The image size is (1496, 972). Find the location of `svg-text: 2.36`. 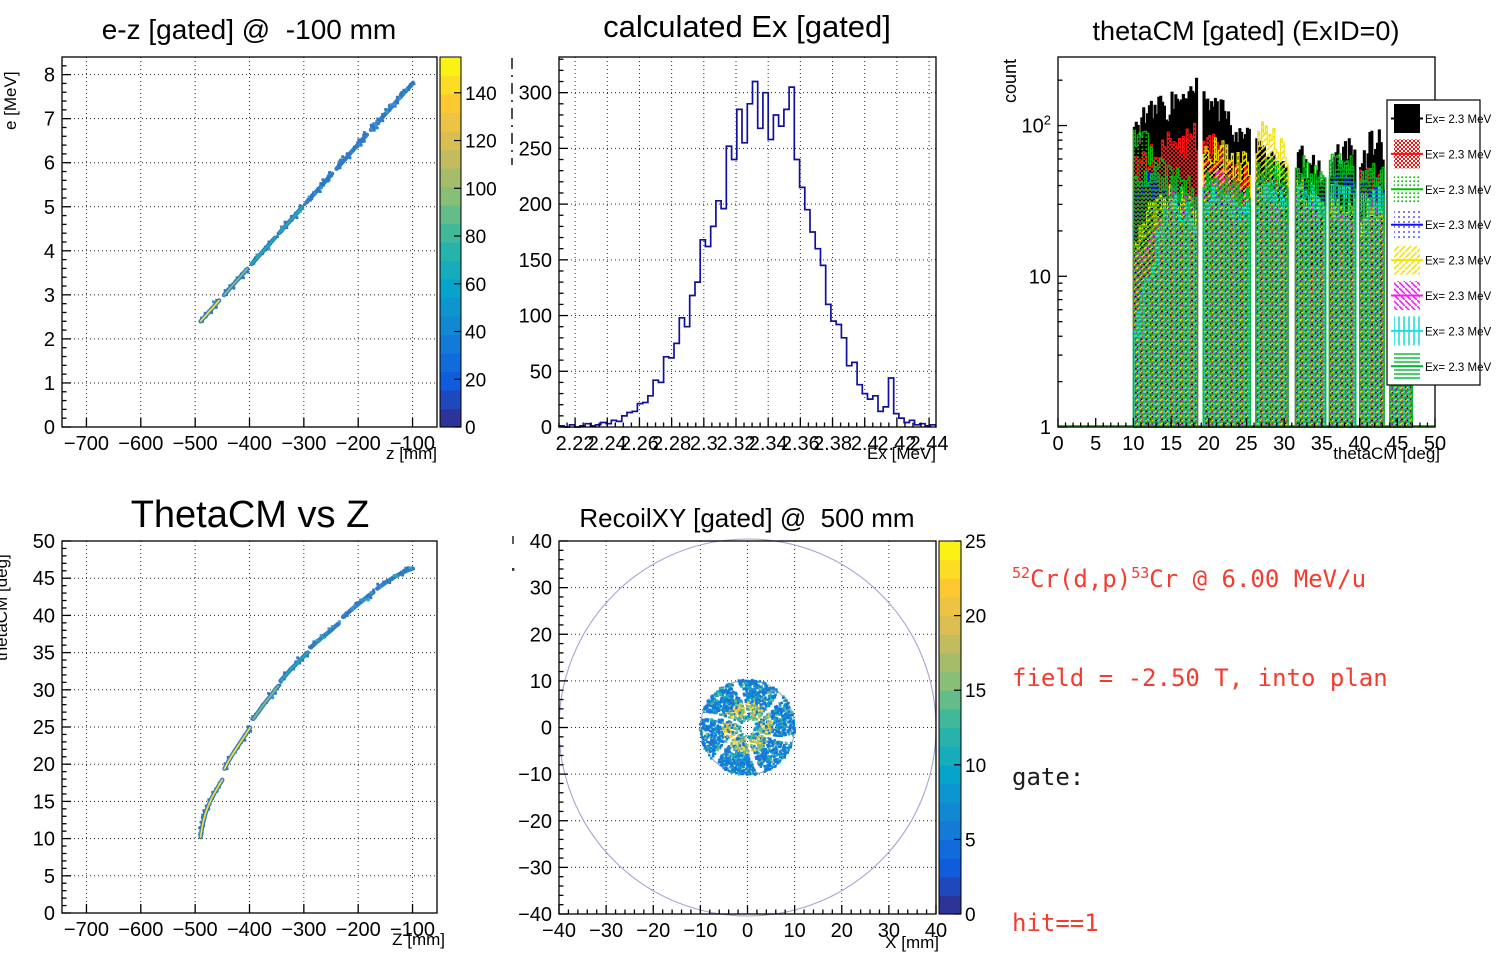

svg-text: 2.36 is located at coordinates (800, 444).